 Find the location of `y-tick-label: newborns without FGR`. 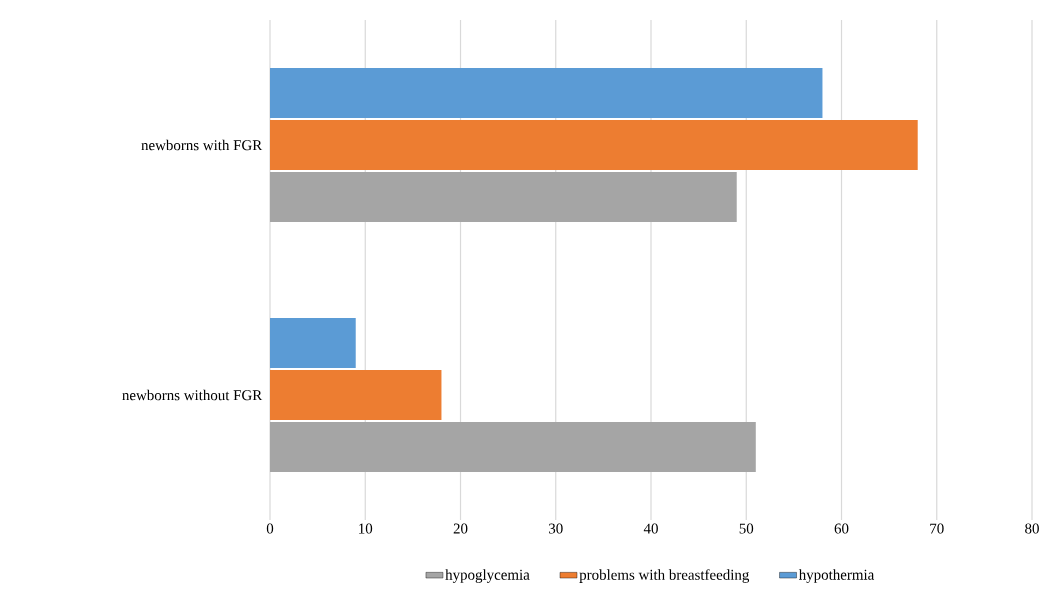

y-tick-label: newborns without FGR is located at coordinates (192, 395).